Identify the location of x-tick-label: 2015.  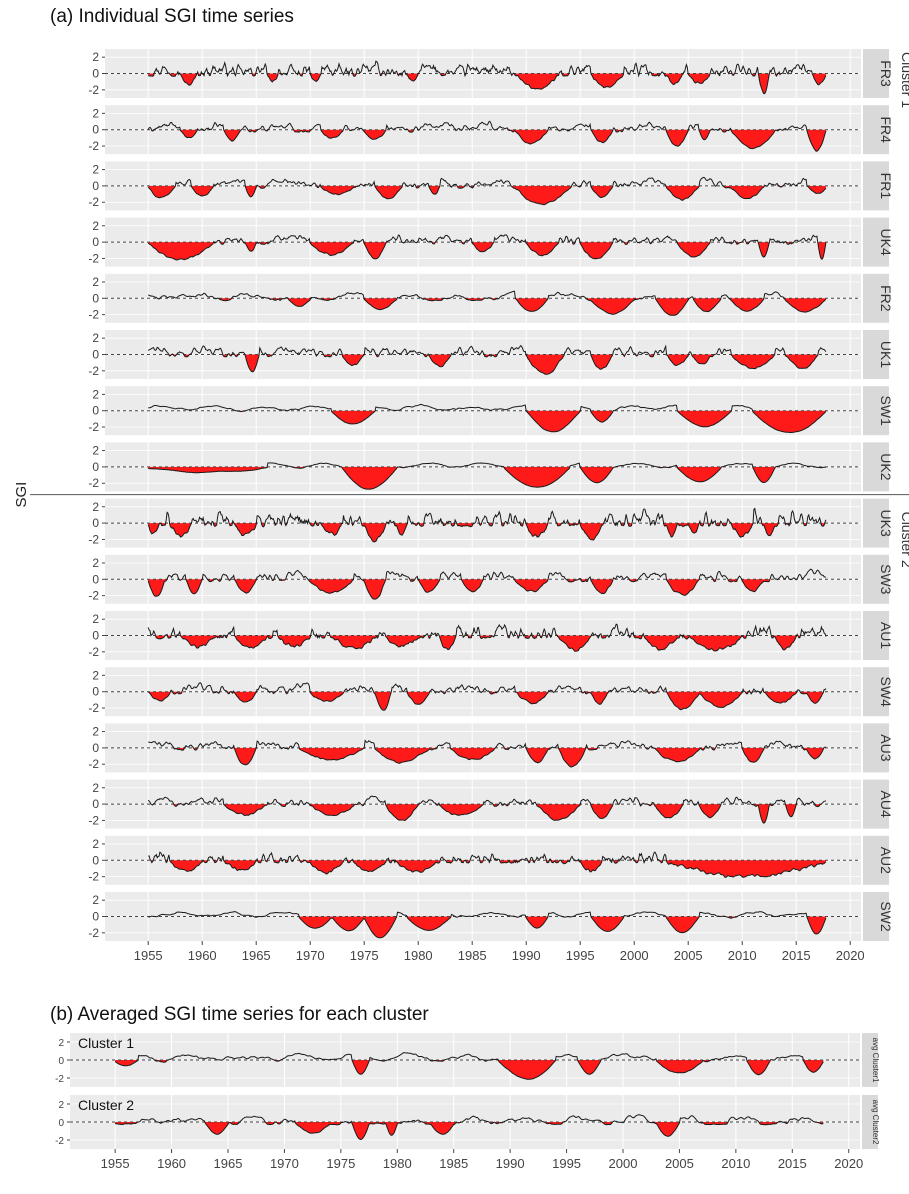
(796, 955).